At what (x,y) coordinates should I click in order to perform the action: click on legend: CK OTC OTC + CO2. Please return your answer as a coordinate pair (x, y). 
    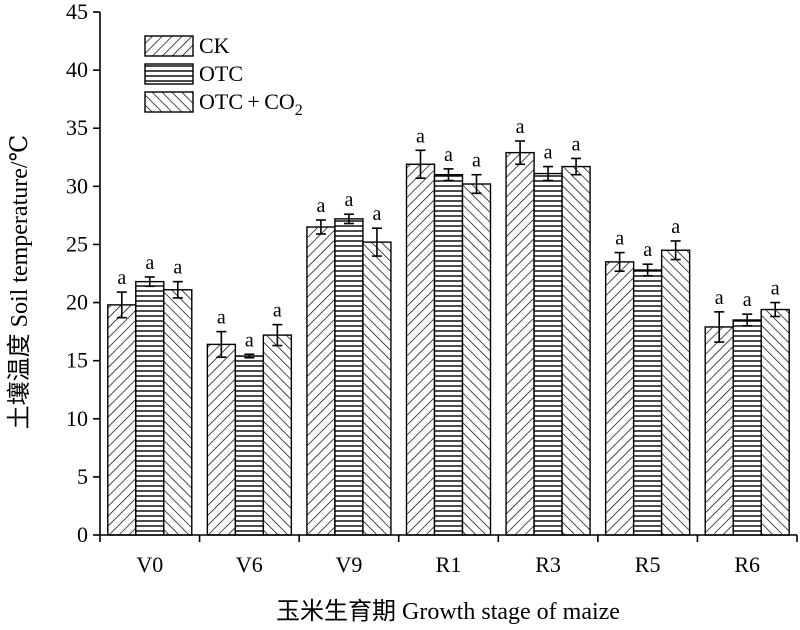
    Looking at the image, I should click on (223, 76).